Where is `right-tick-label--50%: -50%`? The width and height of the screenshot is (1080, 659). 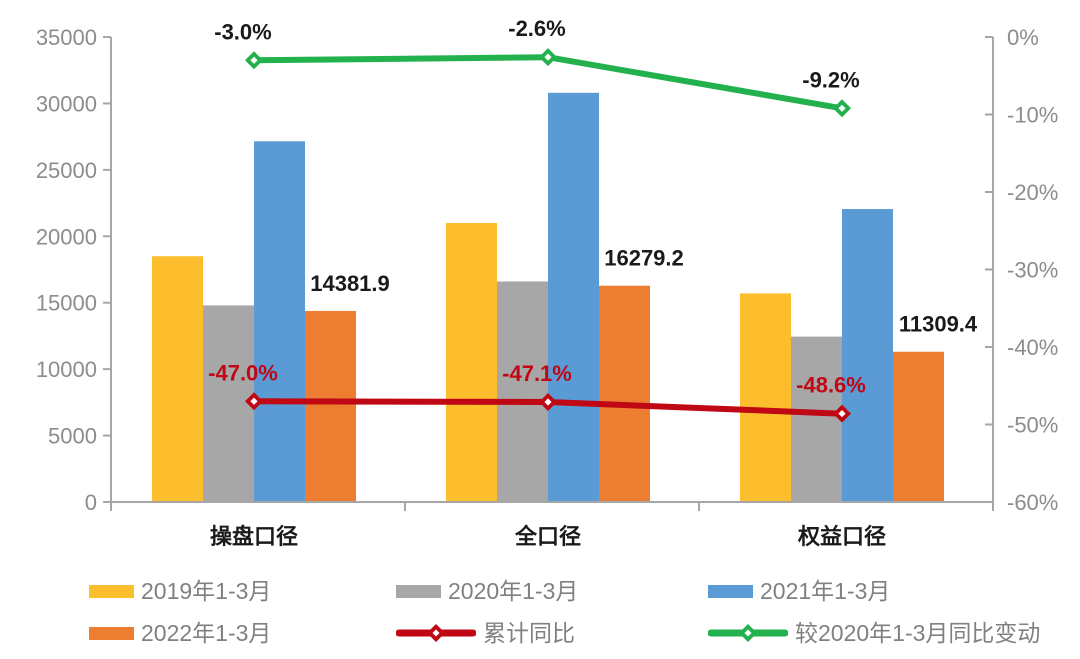
right-tick-label--50%: -50% is located at coordinates (1032, 425).